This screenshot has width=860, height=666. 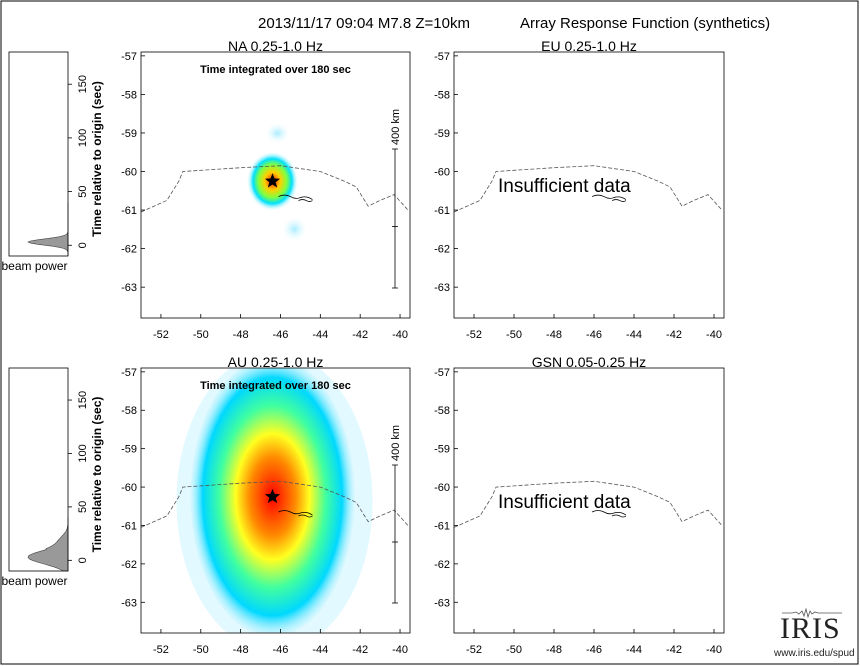 What do you see at coordinates (276, 362) in the screenshot?
I see `panel-title: AU 0.25-1.0 Hz` at bounding box center [276, 362].